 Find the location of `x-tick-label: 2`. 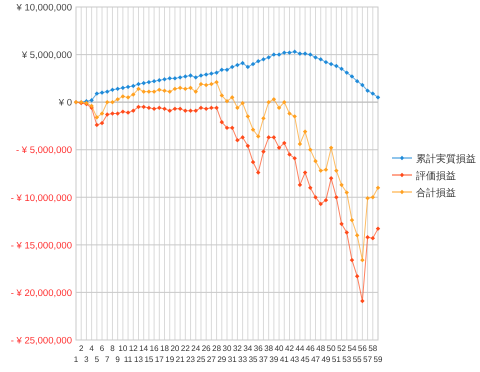

x-tick-label: 2 is located at coordinates (81, 348).